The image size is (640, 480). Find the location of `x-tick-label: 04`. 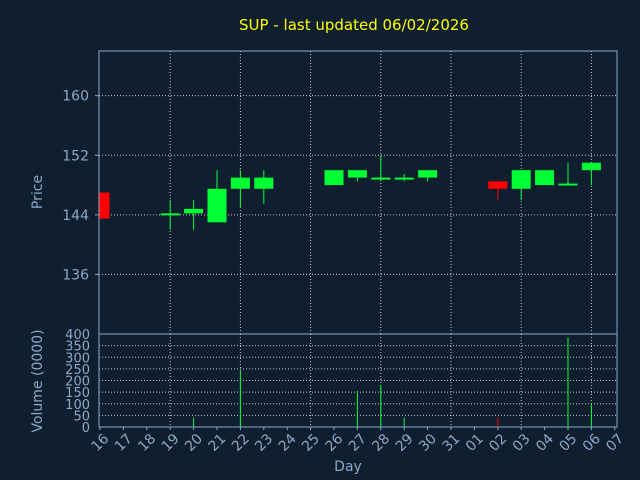

x-tick-label: 04 is located at coordinates (545, 443).